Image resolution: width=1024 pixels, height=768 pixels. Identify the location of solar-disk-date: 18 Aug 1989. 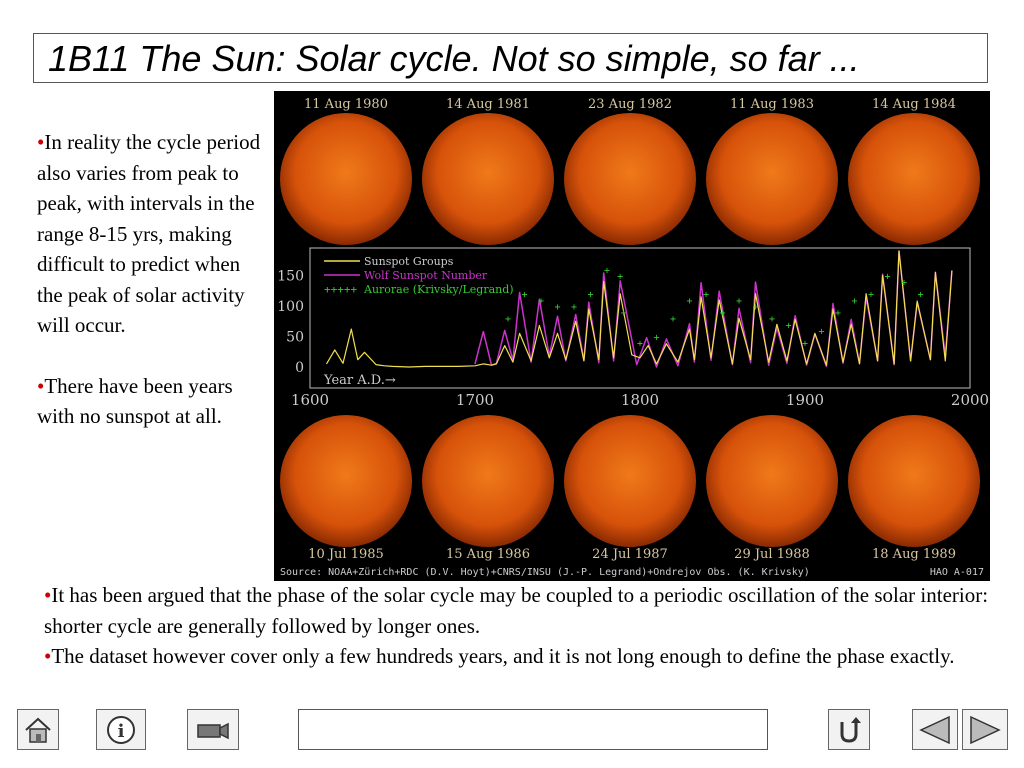
(914, 554).